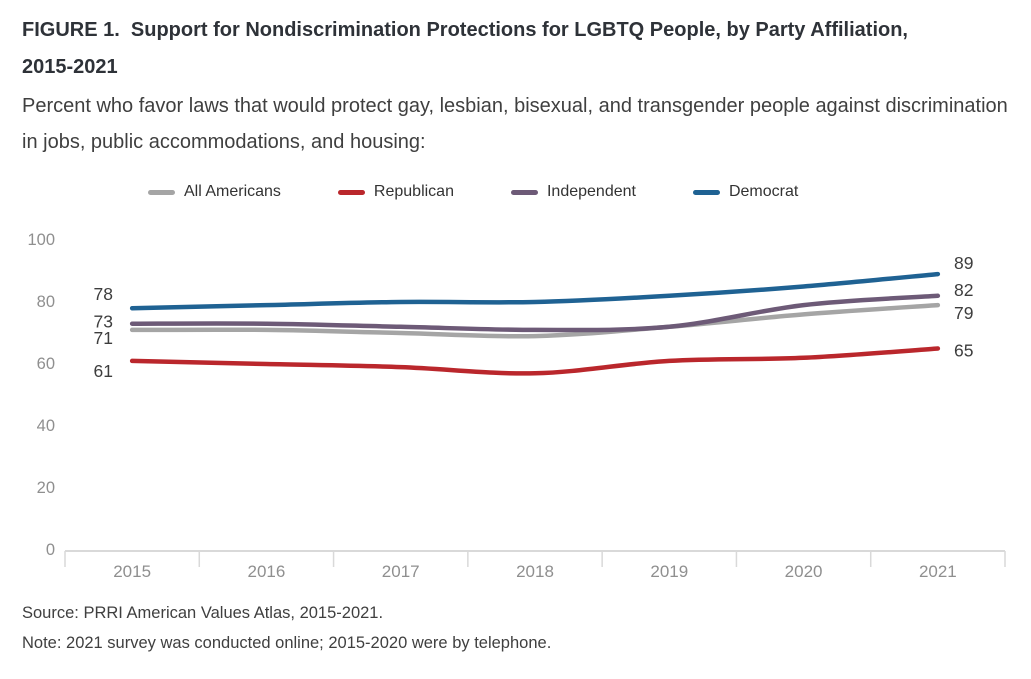 The width and height of the screenshot is (1031, 679). I want to click on value-label-right-all-americans: 79, so click(963, 313).